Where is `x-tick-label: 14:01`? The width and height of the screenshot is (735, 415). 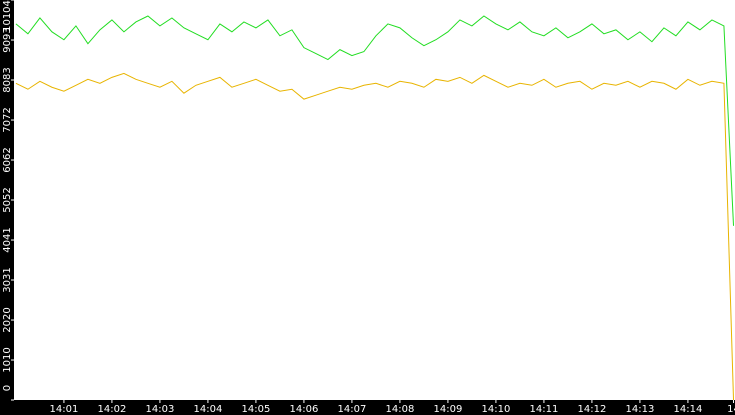
x-tick-label: 14:01 is located at coordinates (64, 409).